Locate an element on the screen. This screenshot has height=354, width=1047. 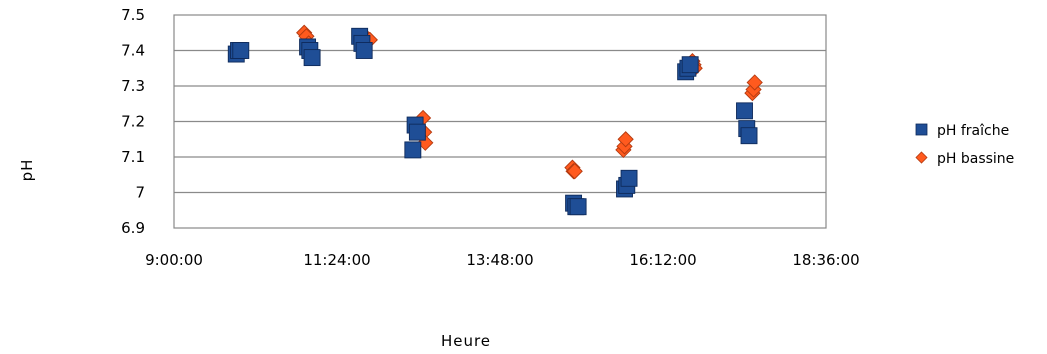
x-tick-label: 13:48:00 is located at coordinates (499, 260).